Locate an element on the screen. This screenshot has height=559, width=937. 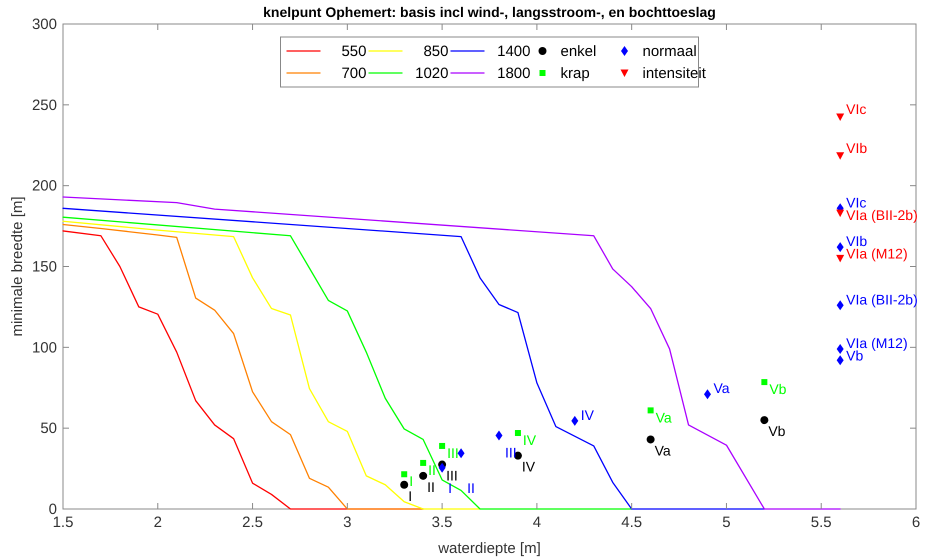
legend-label: 550 is located at coordinates (353, 51).